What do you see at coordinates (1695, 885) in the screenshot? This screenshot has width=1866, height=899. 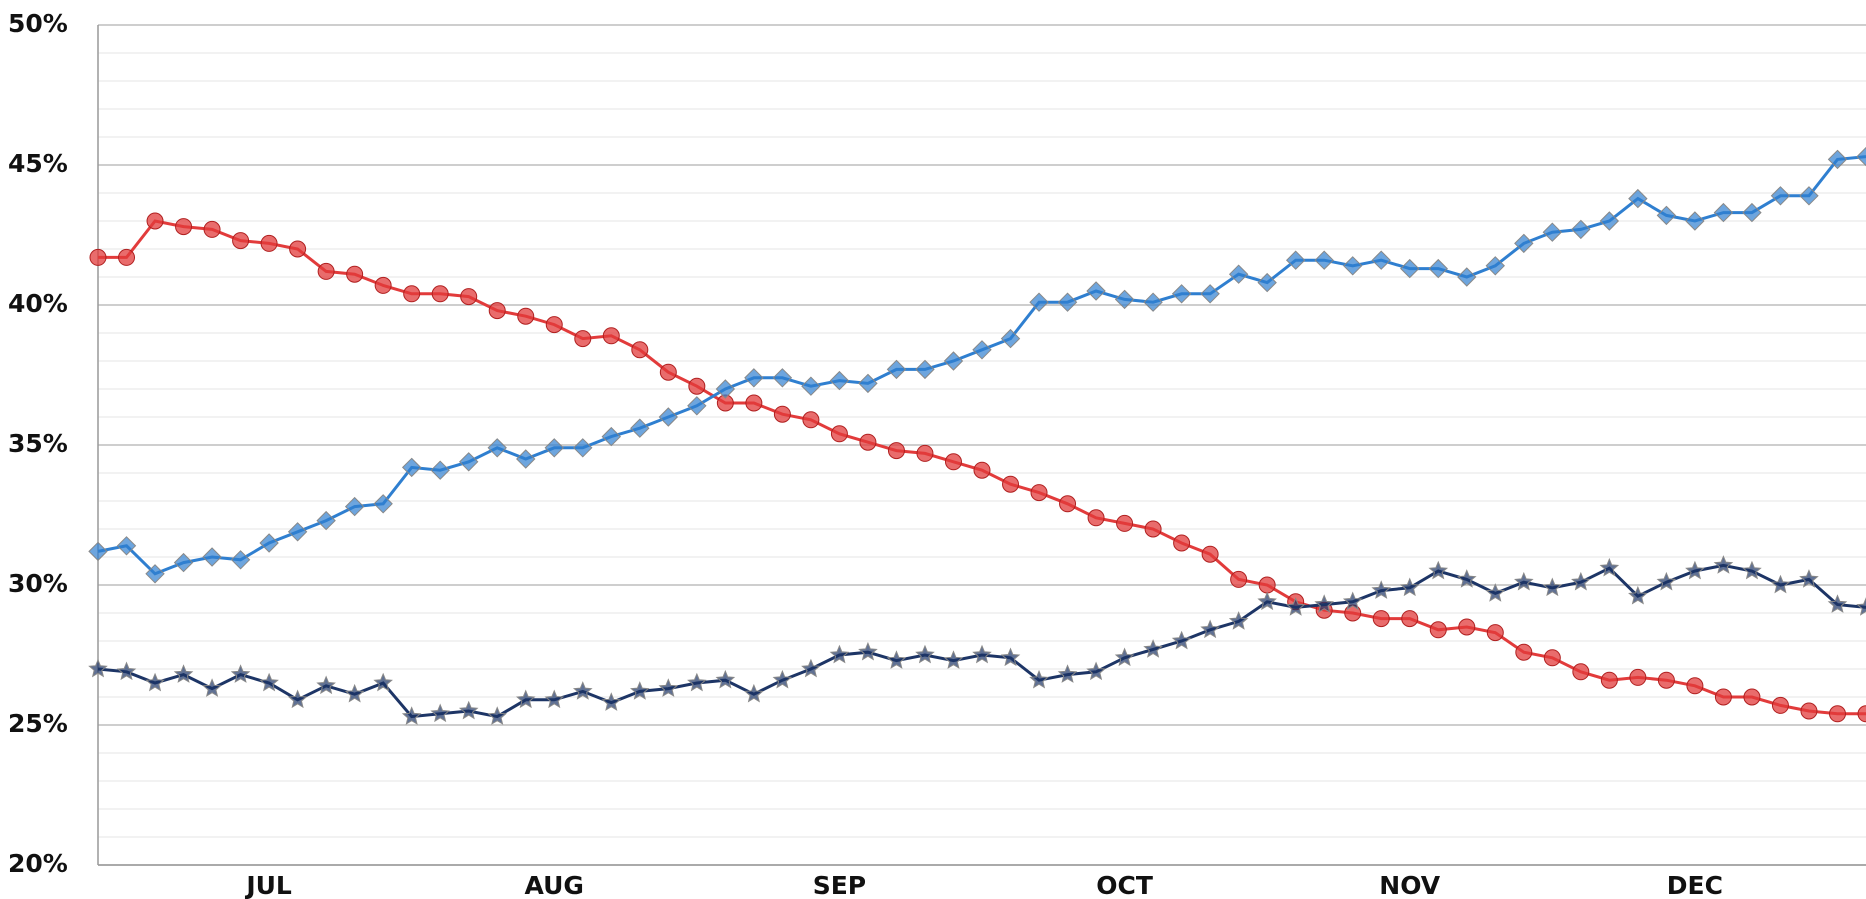 I see `x-tick-label: DEC` at bounding box center [1695, 885].